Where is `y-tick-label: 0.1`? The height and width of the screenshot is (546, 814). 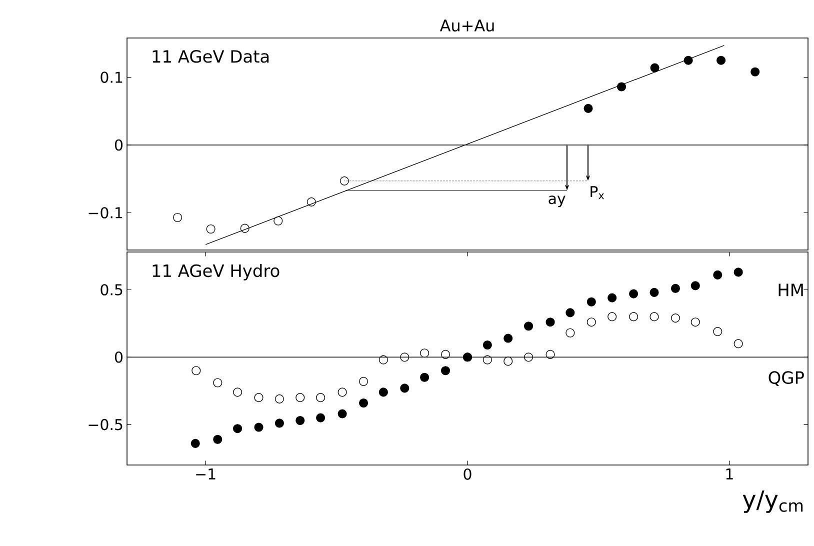 y-tick-label: 0.1 is located at coordinates (111, 77).